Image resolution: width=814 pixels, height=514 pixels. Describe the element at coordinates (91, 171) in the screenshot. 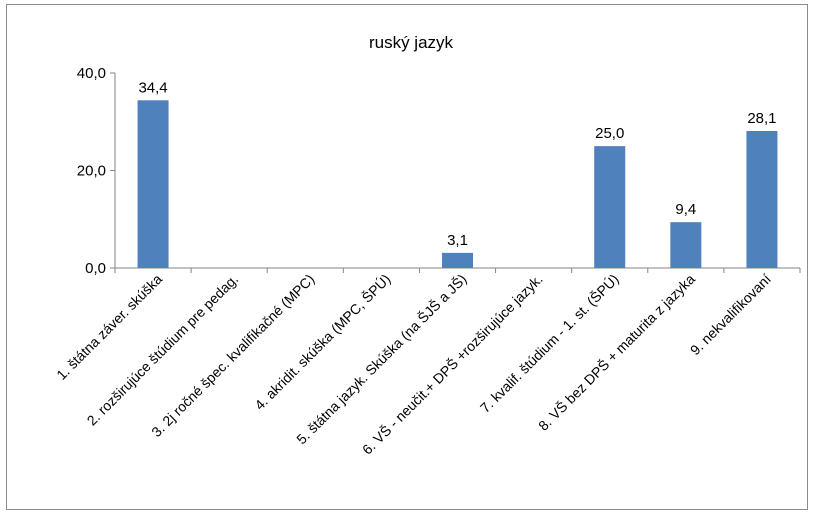

I see `y-tick-label: 20,0` at that location.